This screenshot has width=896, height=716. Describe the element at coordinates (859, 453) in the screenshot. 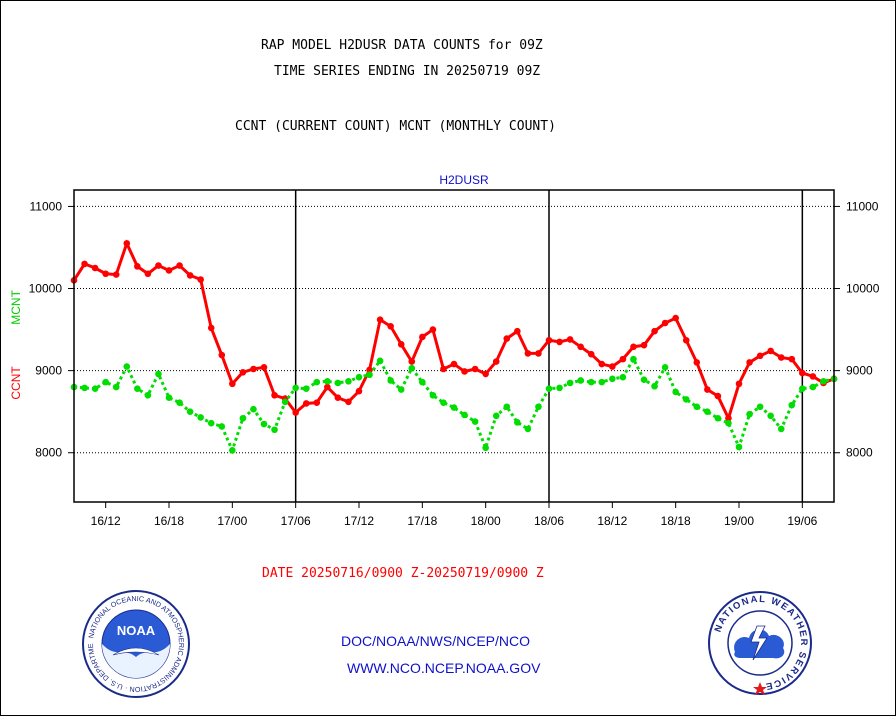

I see `y-tick-label-right: 8000` at that location.